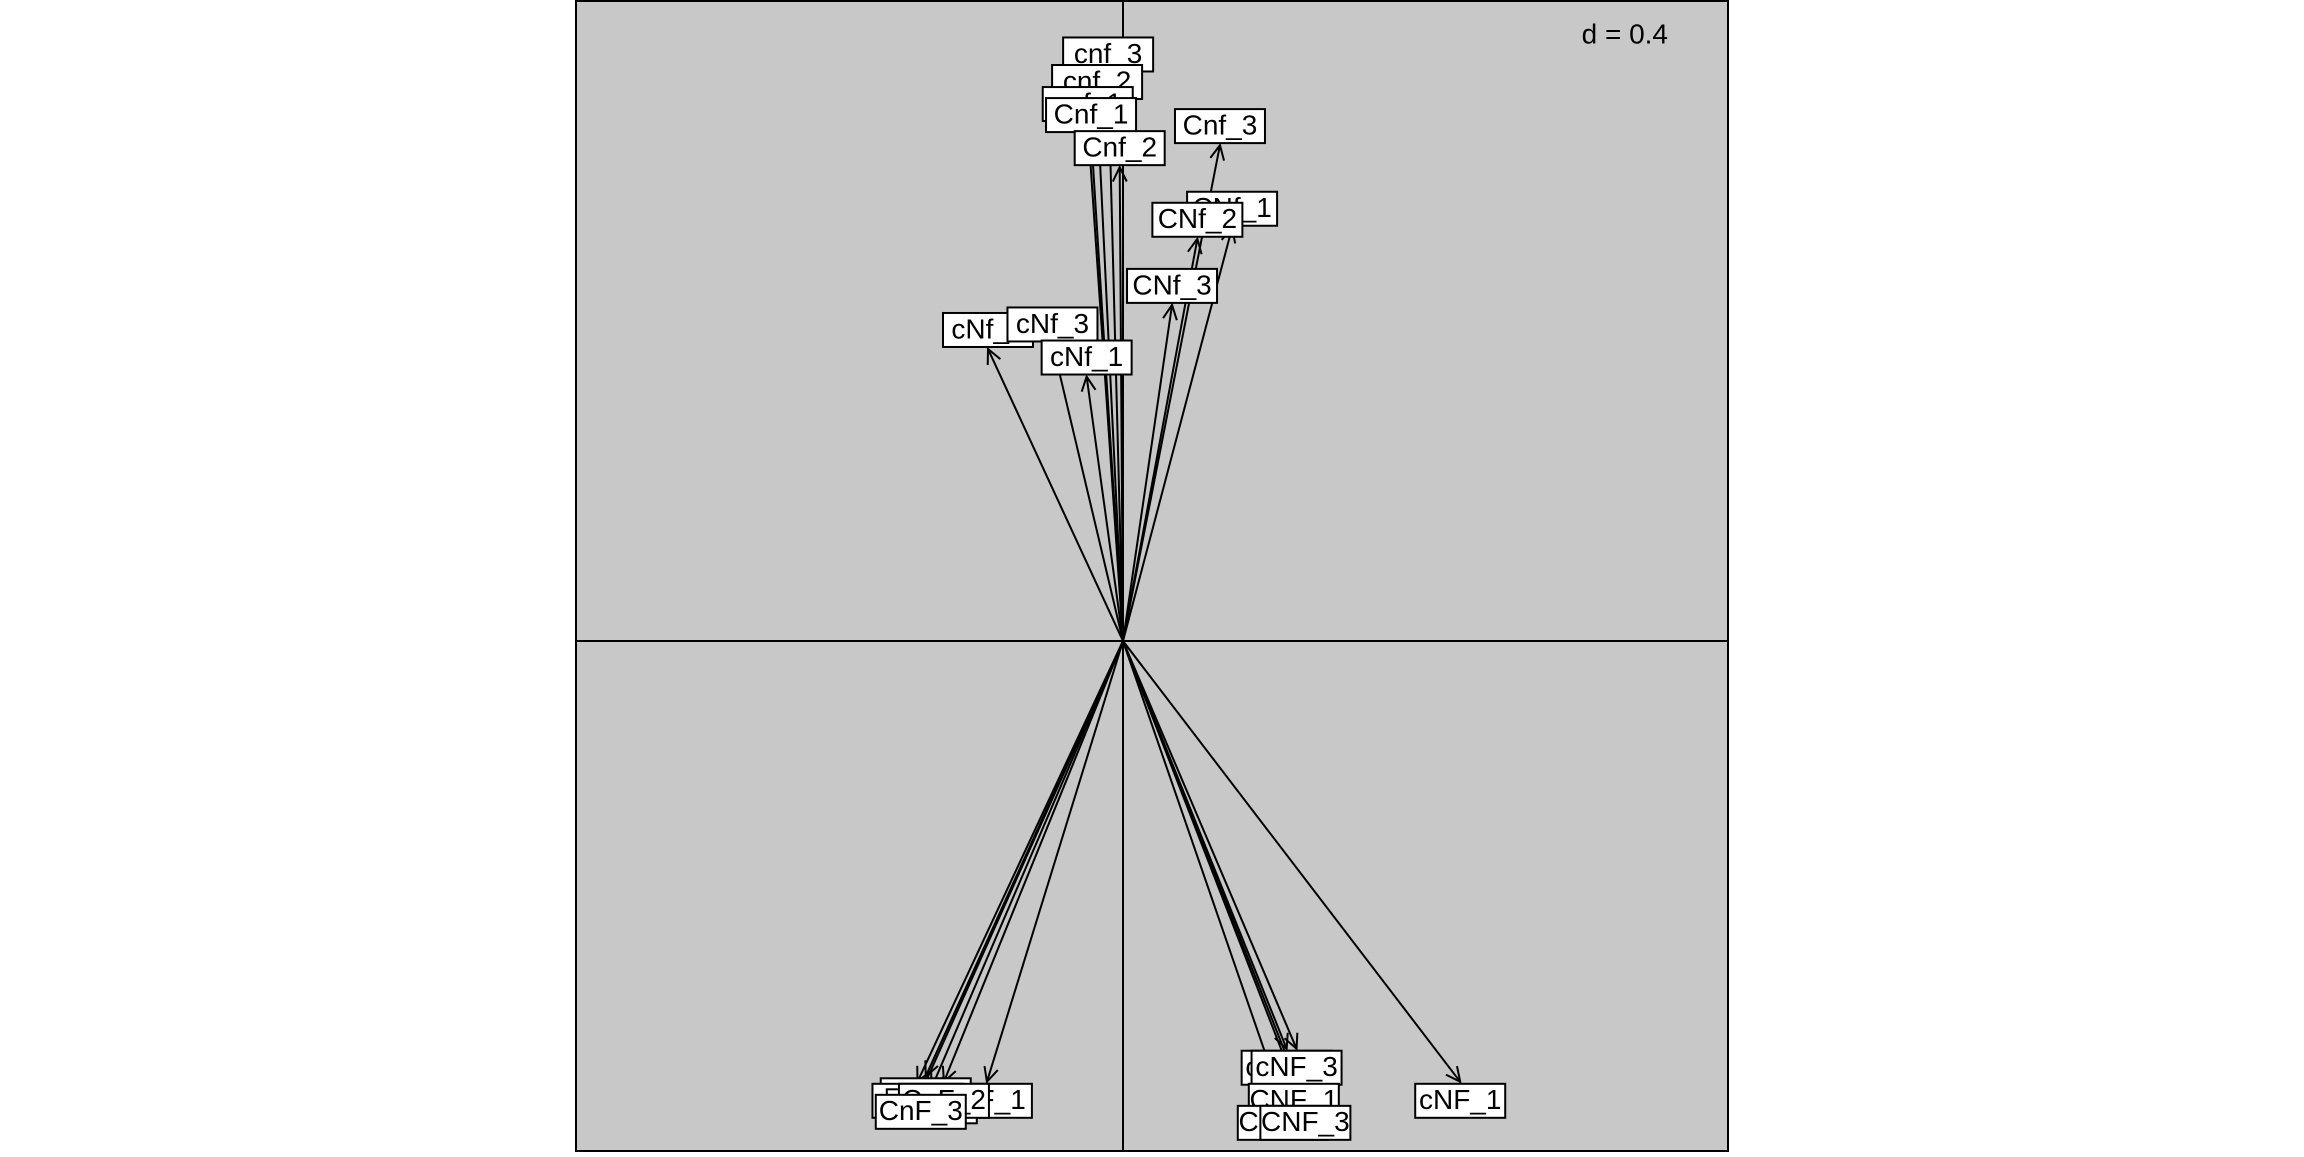 This screenshot has height=1157, width=2304. I want to click on point-label-cnf-3: cNf_3, so click(1052, 324).